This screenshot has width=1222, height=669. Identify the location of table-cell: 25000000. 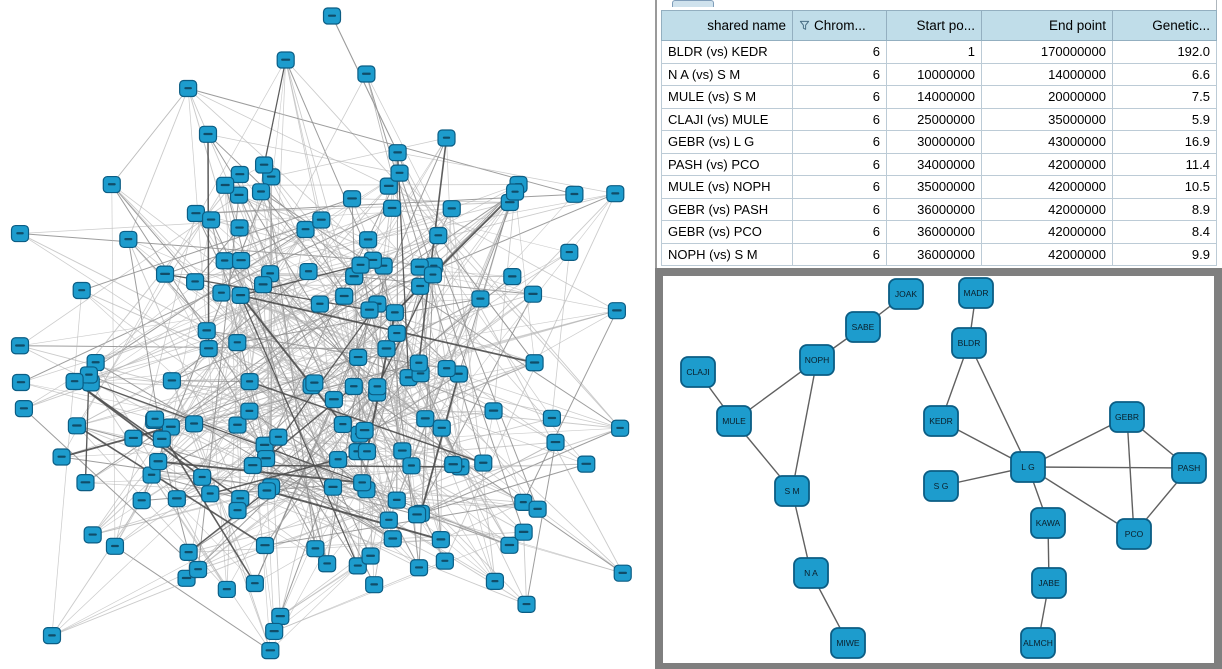
(934, 119).